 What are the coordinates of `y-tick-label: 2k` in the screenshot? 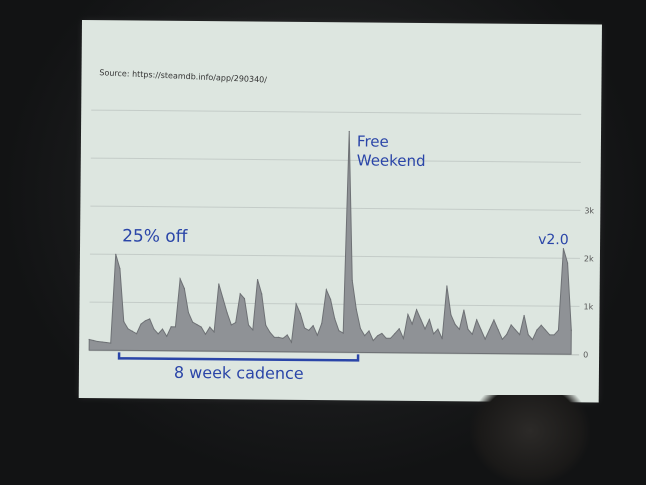 It's located at (589, 258).